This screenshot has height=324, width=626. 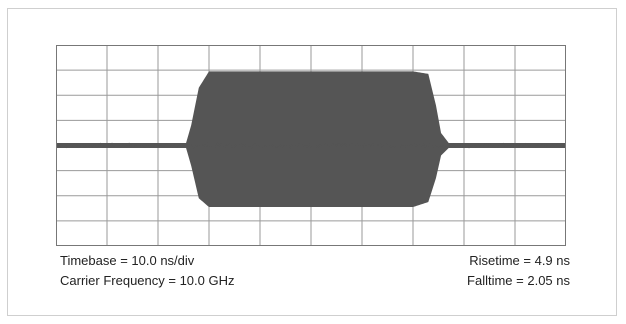 What do you see at coordinates (519, 260) in the screenshot?
I see `risetime-label: Risetime = 4.9 ns` at bounding box center [519, 260].